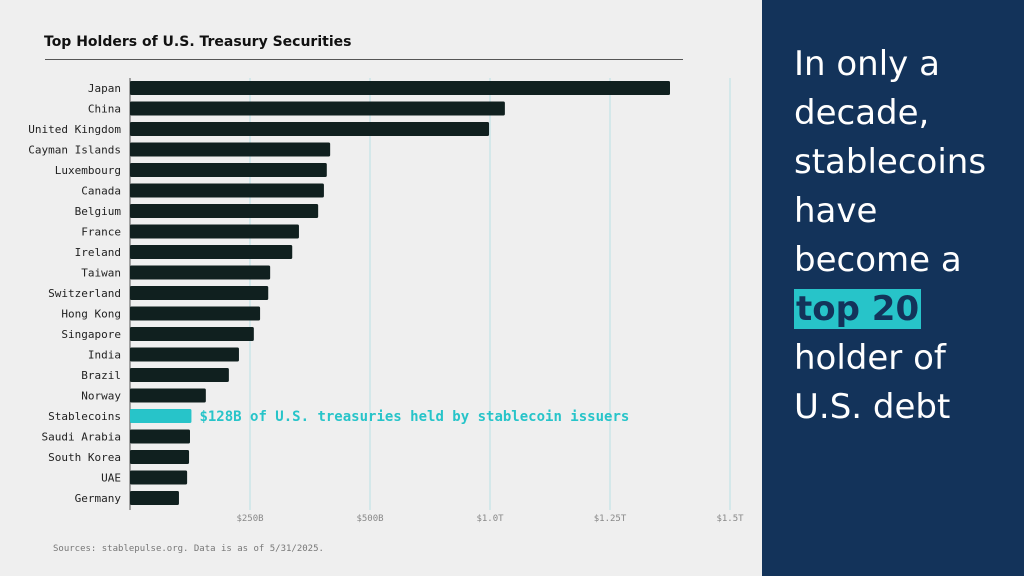 This screenshot has height=576, width=1024. What do you see at coordinates (317, 108) in the screenshot?
I see `bar-china` at bounding box center [317, 108].